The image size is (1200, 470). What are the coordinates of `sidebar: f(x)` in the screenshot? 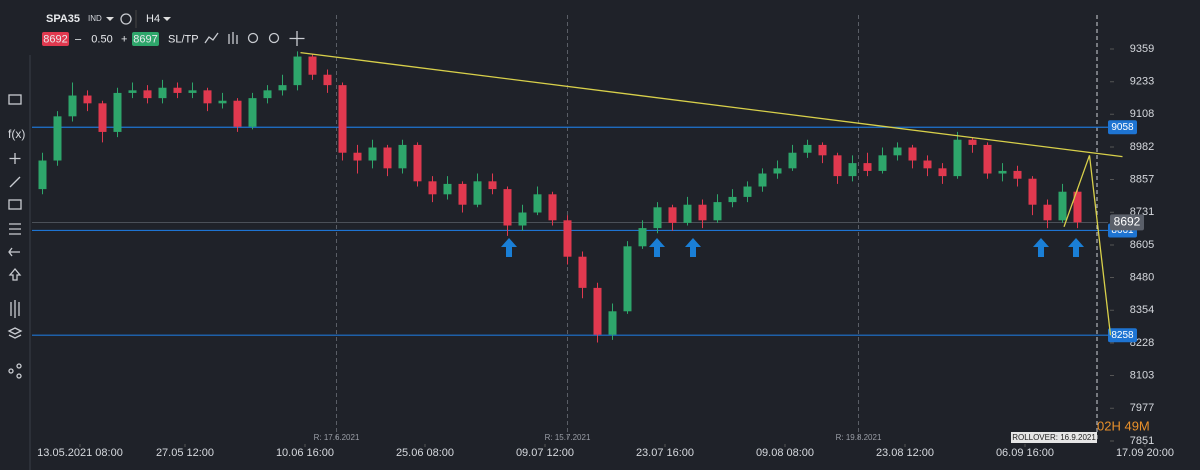 It's located at (19, 262).